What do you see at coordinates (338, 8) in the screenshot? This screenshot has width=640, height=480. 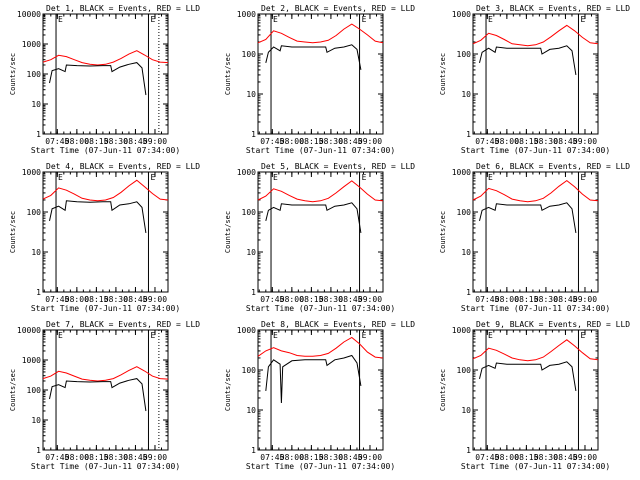 I see `panel-title: Det 2, BLACK = Events, RED = LLD` at bounding box center [338, 8].